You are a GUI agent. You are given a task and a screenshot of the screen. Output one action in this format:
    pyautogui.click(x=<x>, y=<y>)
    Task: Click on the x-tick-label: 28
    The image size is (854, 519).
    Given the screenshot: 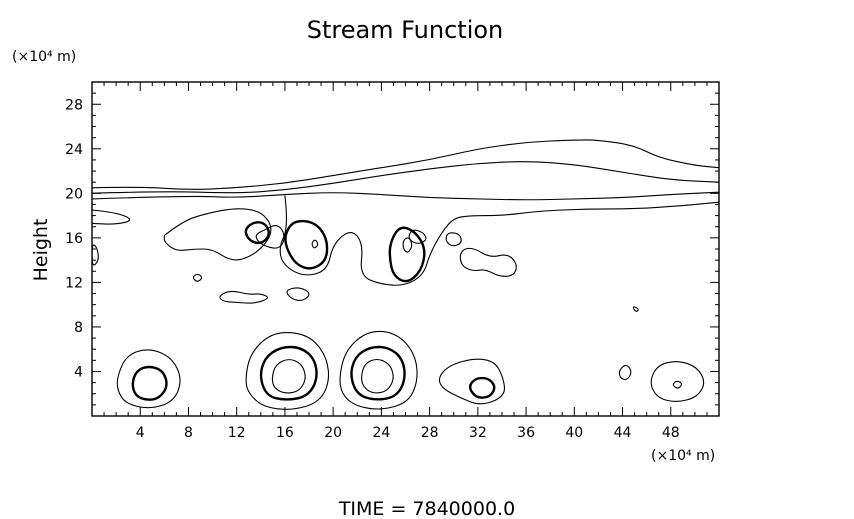 What is the action you would take?
    pyautogui.click(x=430, y=433)
    